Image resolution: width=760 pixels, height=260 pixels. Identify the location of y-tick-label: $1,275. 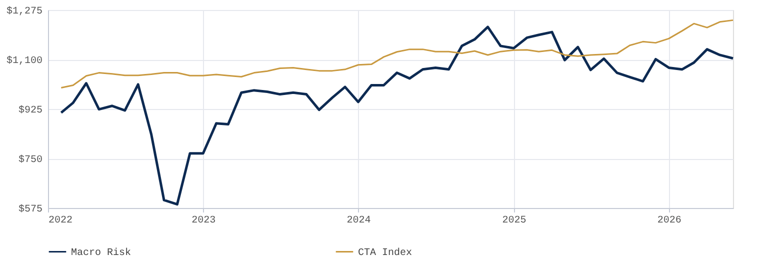
(24, 12).